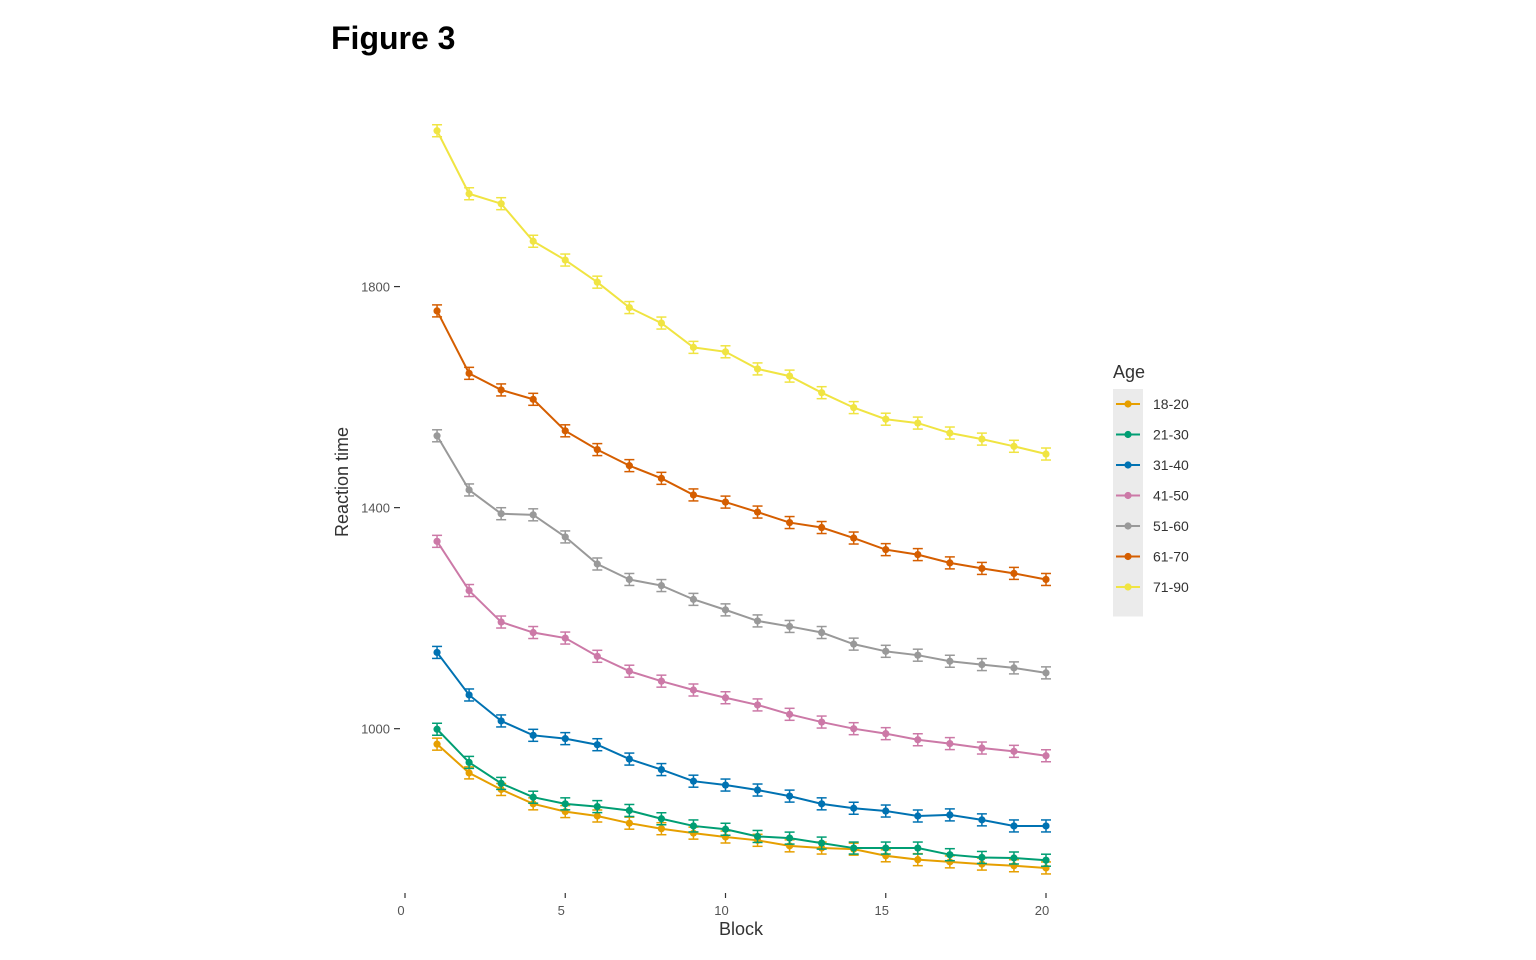  I want to click on y-tick-label: 1000, so click(375, 729).